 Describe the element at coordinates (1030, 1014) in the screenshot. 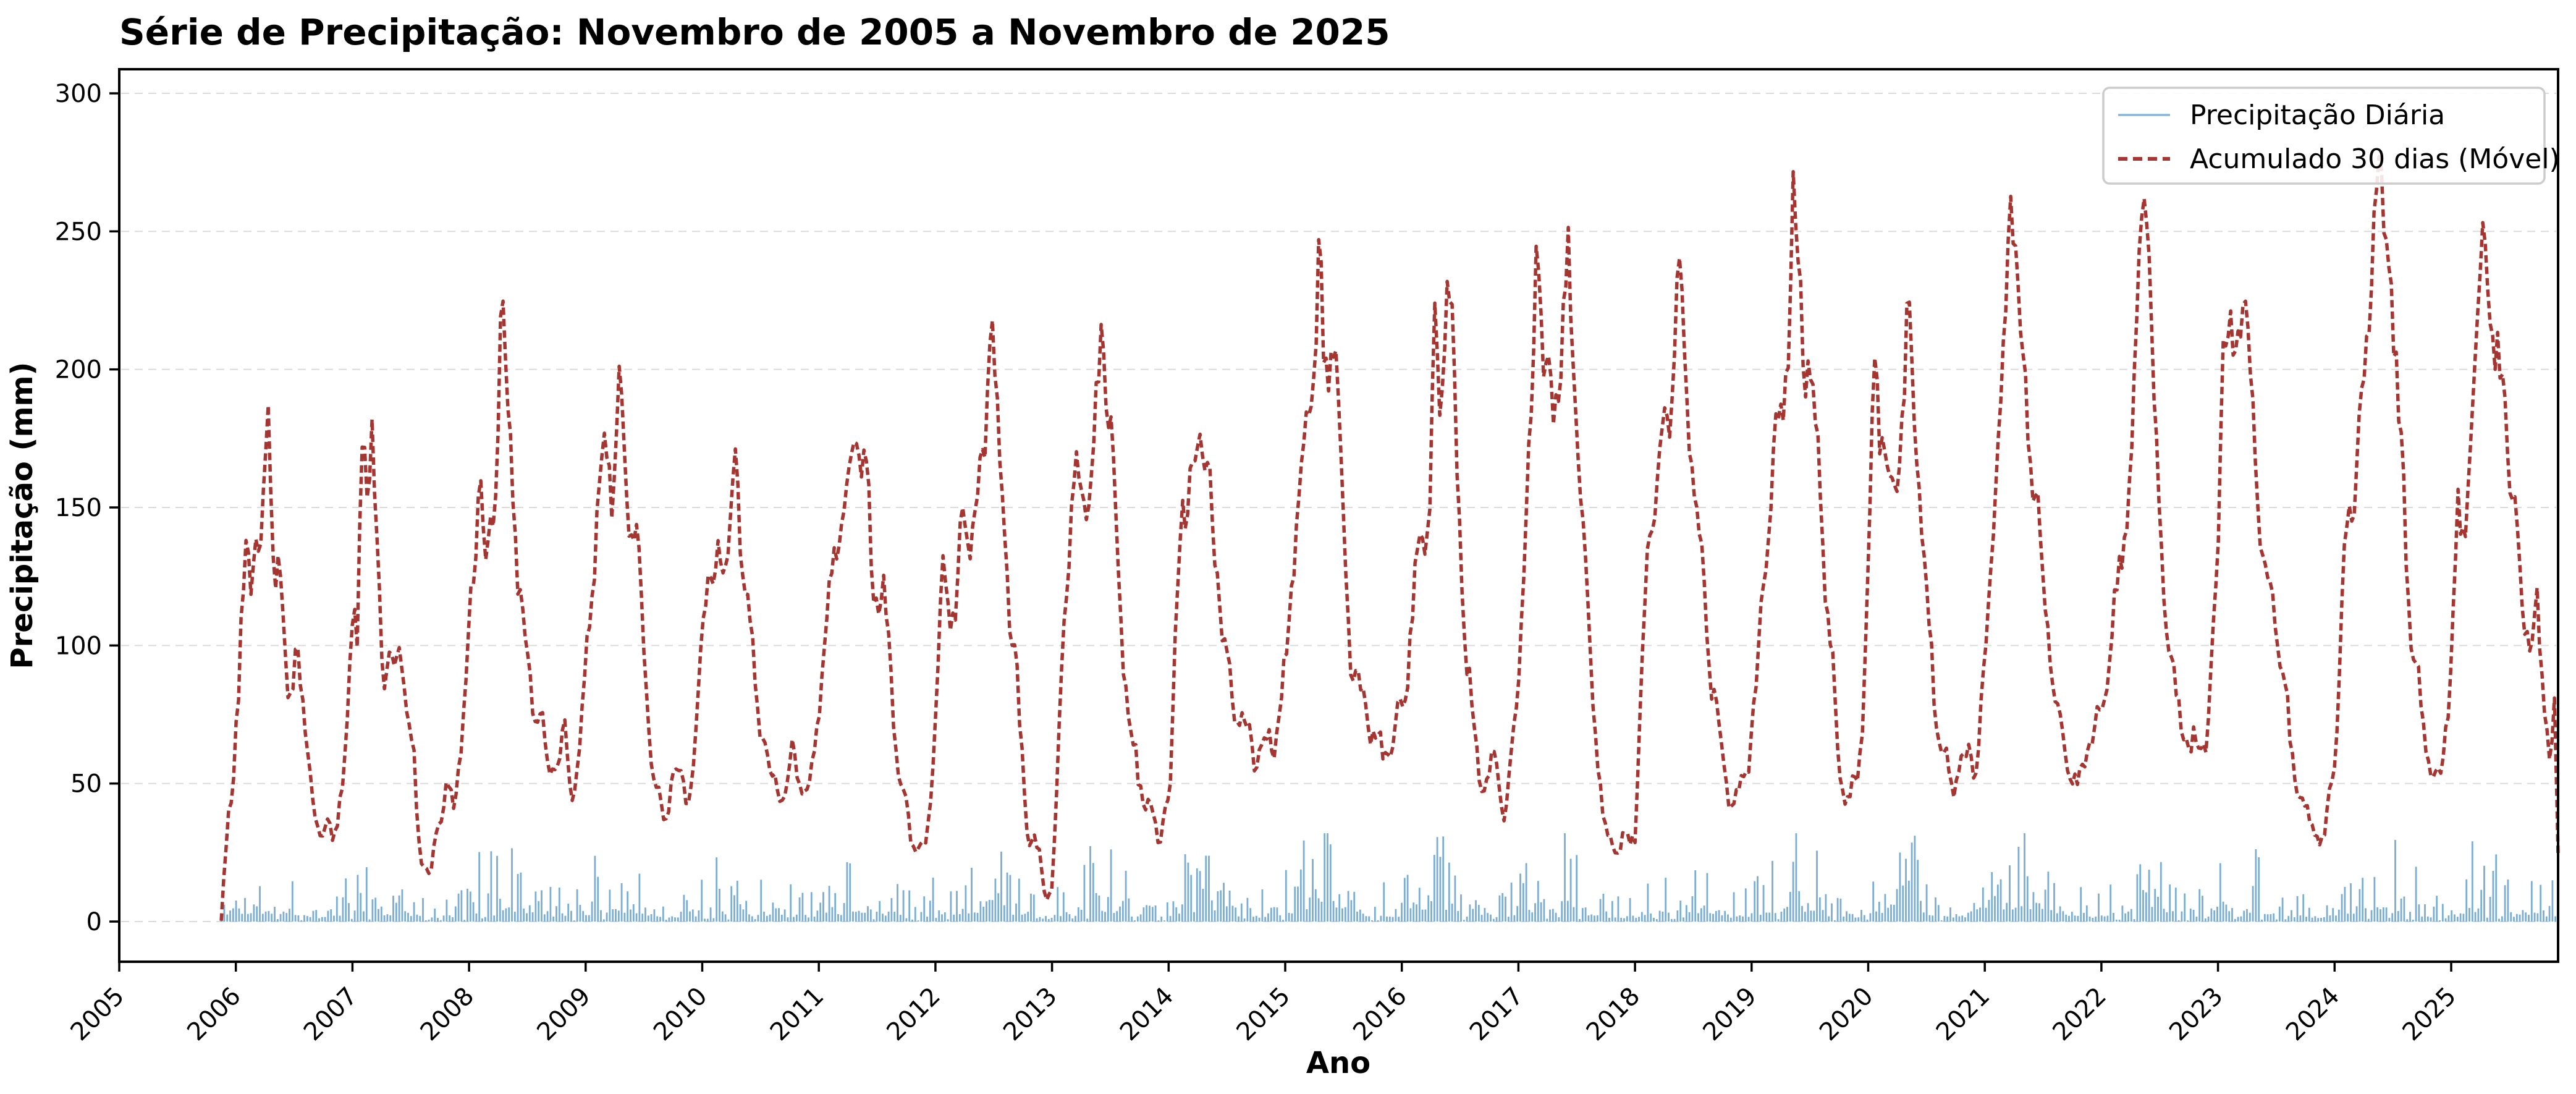

I see `x-tick-label: 2013` at that location.